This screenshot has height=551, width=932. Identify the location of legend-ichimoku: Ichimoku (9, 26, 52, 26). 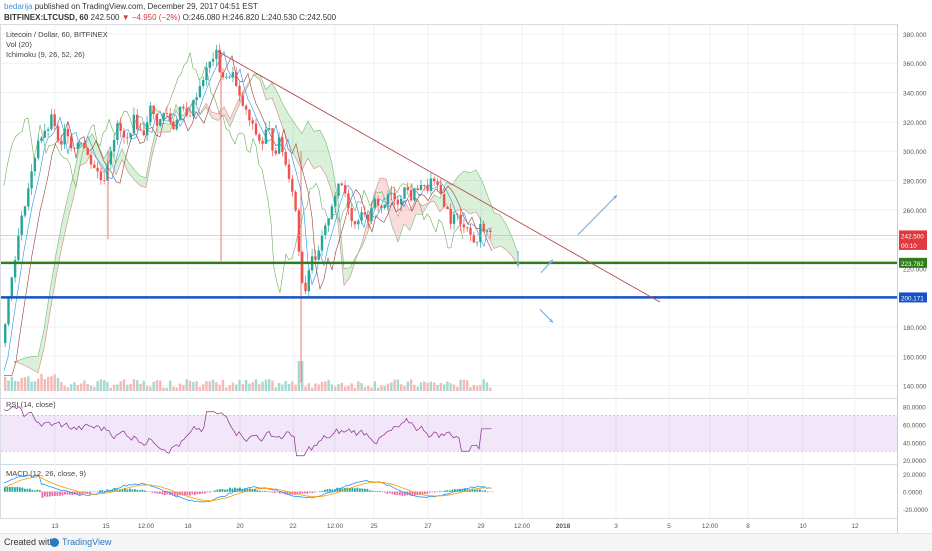
(45, 54).